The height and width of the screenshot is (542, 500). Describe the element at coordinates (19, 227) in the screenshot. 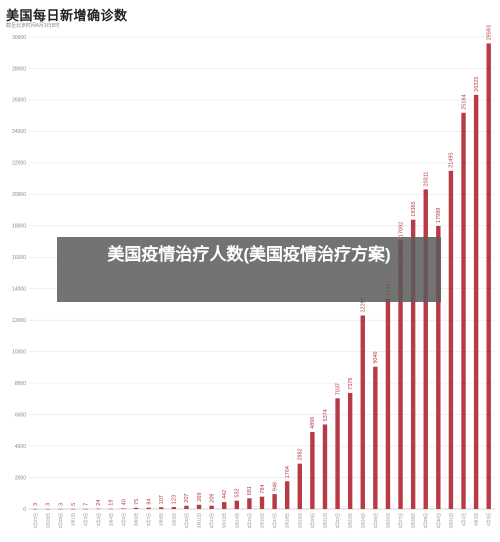

I see `y-tick-label: 18000` at that location.